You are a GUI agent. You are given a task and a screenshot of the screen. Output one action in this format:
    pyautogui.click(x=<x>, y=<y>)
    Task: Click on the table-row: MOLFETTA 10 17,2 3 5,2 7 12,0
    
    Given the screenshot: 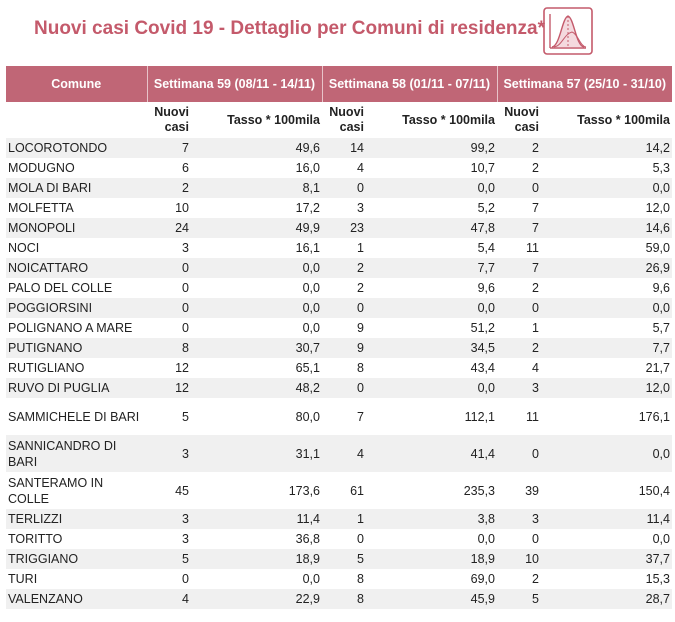 What is the action you would take?
    pyautogui.click(x=339, y=208)
    